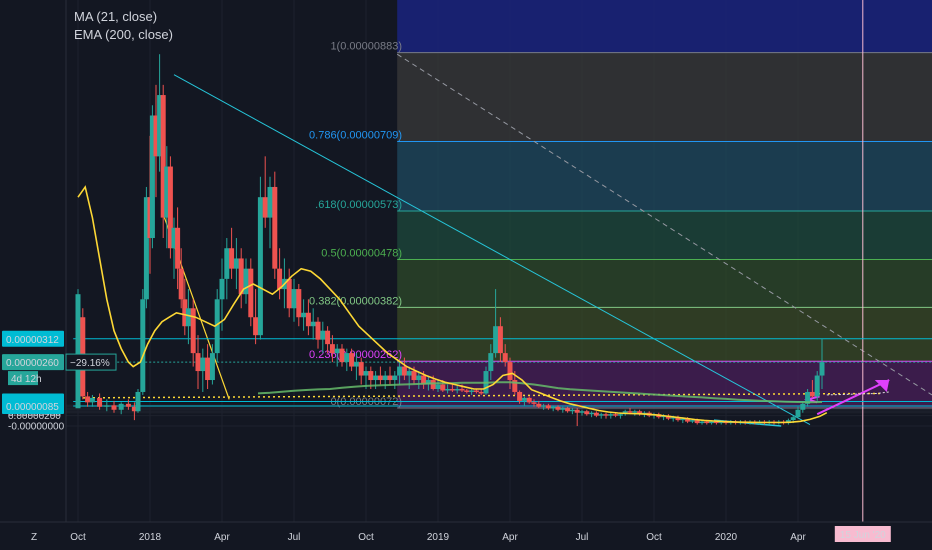  Describe the element at coordinates (116, 16) in the screenshot. I see `legend-ma21: MA (21, close)` at that location.